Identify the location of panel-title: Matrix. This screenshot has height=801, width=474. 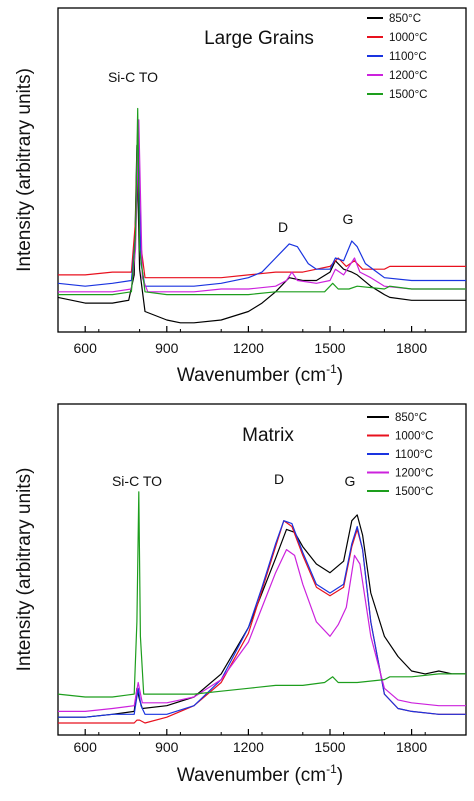
(268, 435).